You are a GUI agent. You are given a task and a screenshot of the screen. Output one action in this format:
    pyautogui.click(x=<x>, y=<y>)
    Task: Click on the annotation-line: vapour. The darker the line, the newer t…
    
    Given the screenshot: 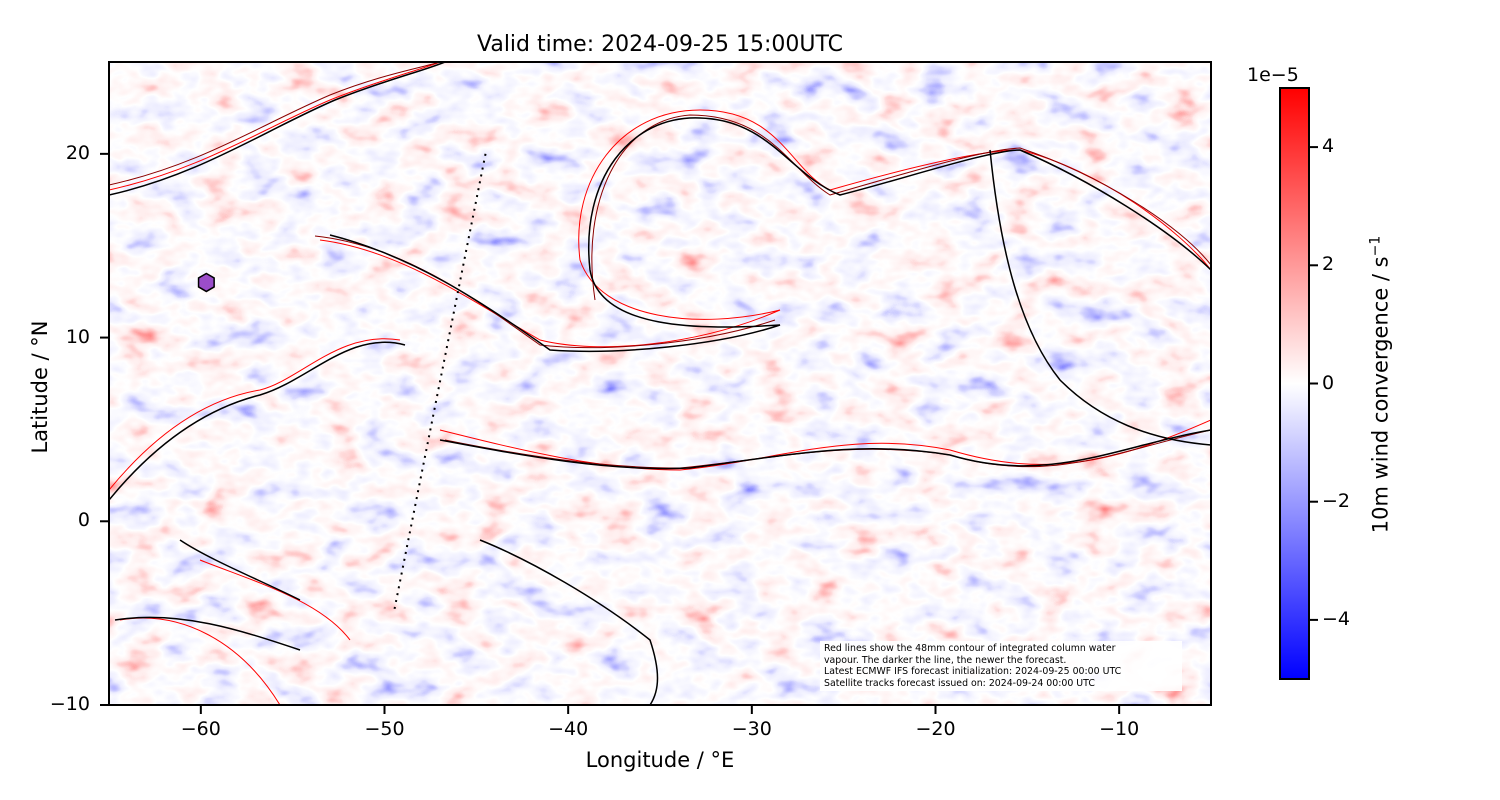 What is the action you would take?
    pyautogui.click(x=945, y=660)
    